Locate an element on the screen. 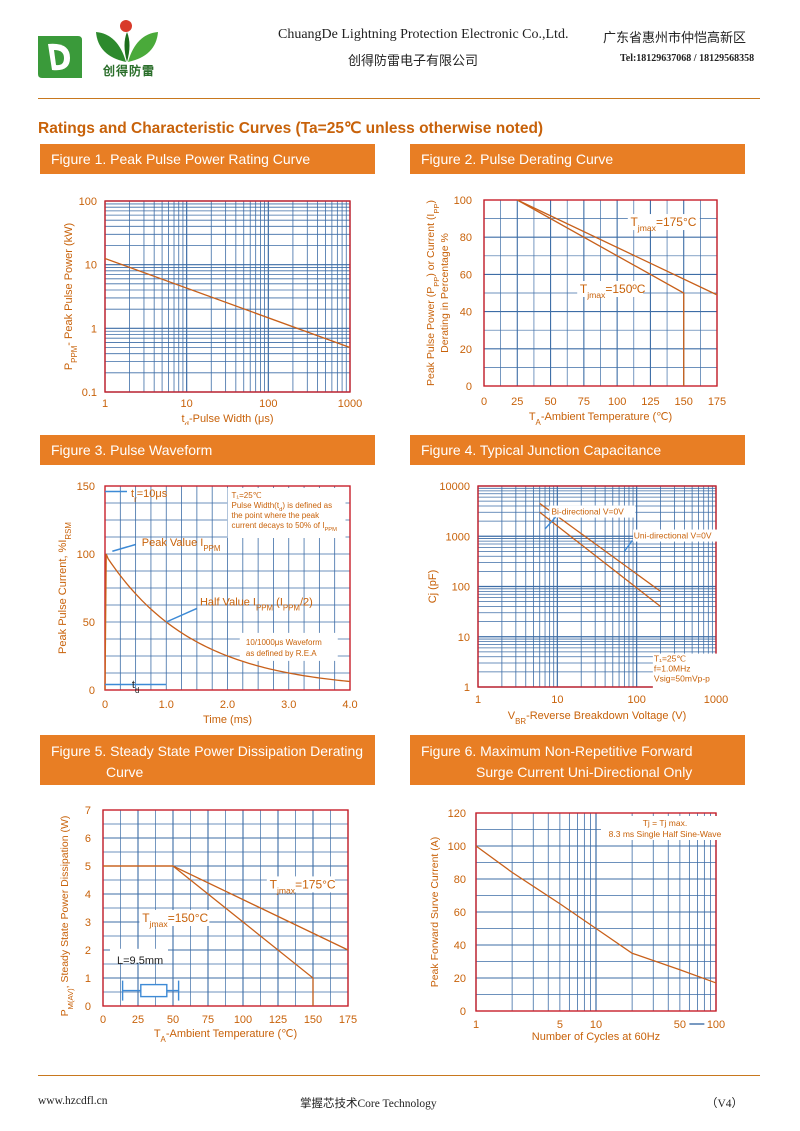 This screenshot has height=1131, width=800. y-tick-label: 0 is located at coordinates (469, 387).